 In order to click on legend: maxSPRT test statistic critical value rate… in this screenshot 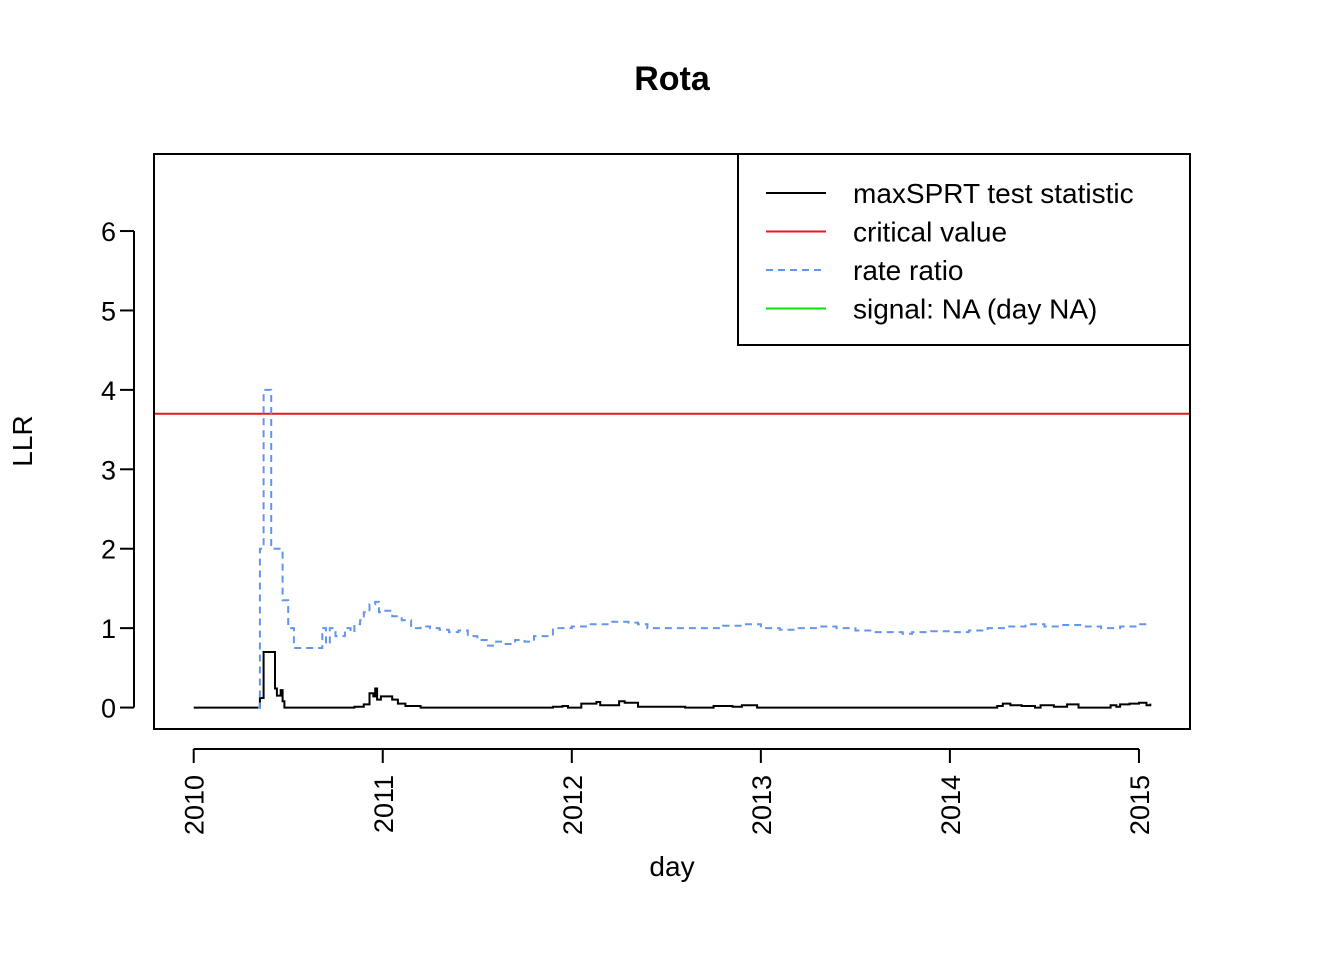, I will do `click(964, 249)`.